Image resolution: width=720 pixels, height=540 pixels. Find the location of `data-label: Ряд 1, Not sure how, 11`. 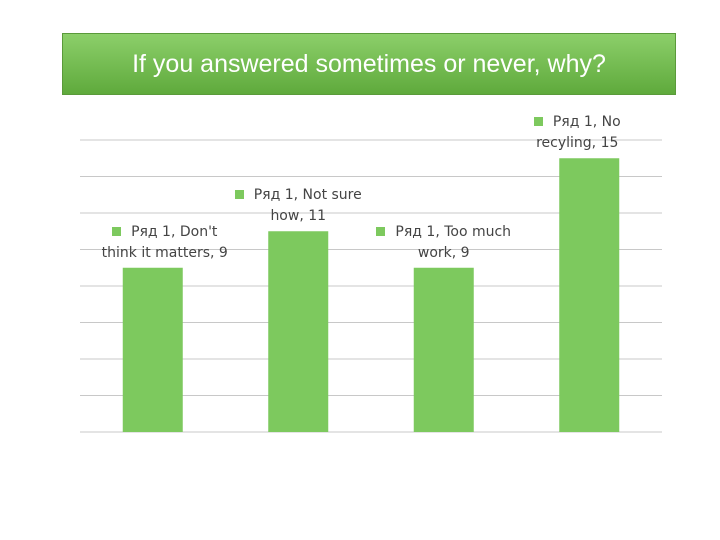

data-label: Ряд 1, Not sure how, 11 is located at coordinates (298, 206).